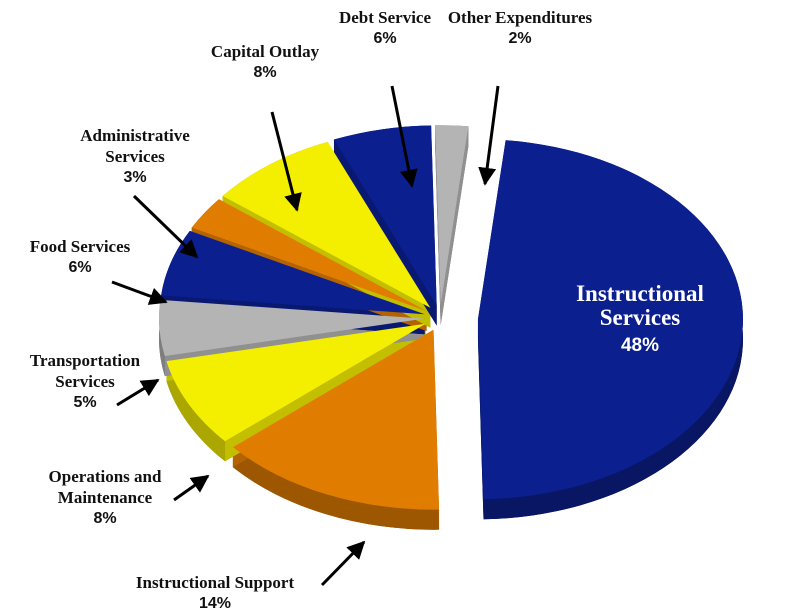 Image resolution: width=793 pixels, height=615 pixels. Describe the element at coordinates (520, 38) in the screenshot. I see `value-label: 2%` at that location.